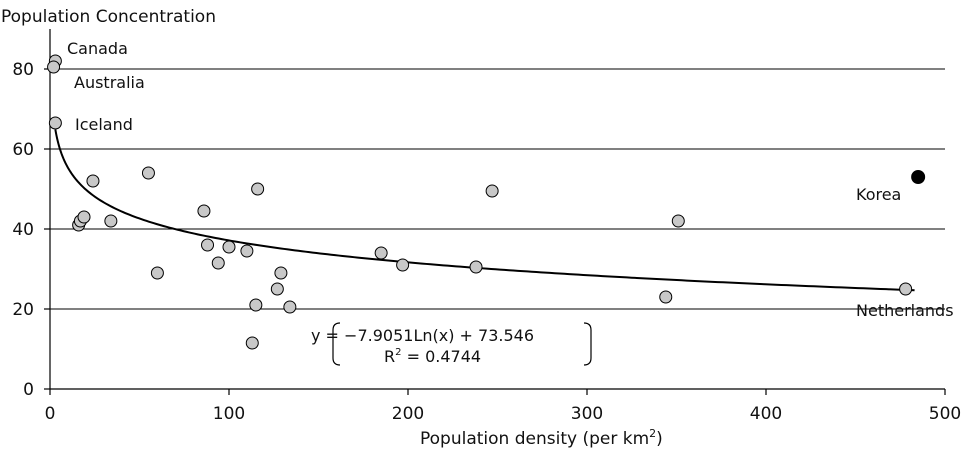  What do you see at coordinates (422, 335) in the screenshot?
I see `equation-line-1: y = −7.9051Ln(x) + 73.546` at bounding box center [422, 335].